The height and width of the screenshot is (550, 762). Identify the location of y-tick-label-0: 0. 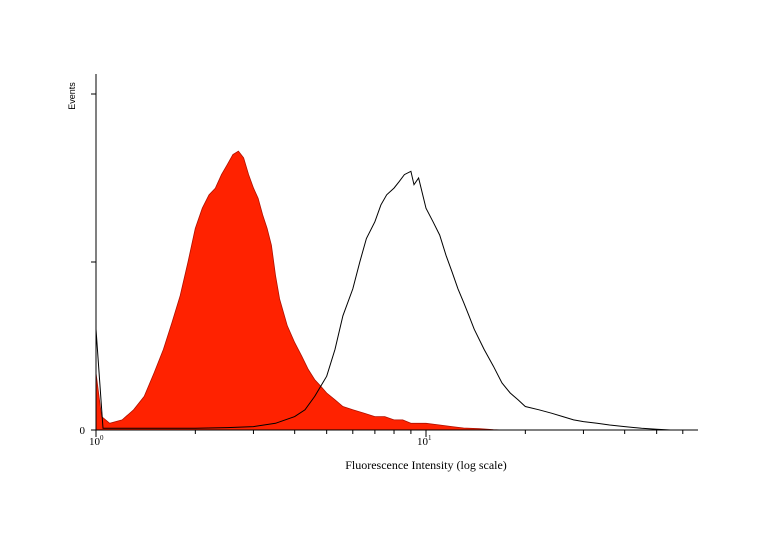
(83, 431).